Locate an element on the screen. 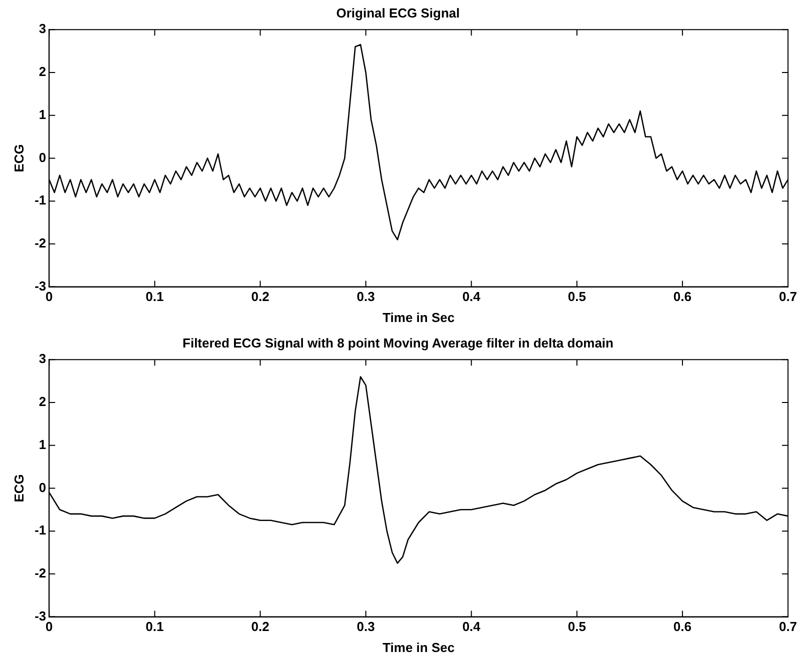 This screenshot has height=661, width=806. chart-title: Original ECG Signal is located at coordinates (398, 12).